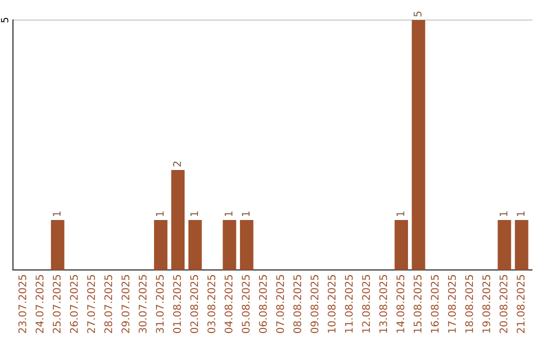  I want to click on x-tick-label: 25.07.2025, so click(56, 304).